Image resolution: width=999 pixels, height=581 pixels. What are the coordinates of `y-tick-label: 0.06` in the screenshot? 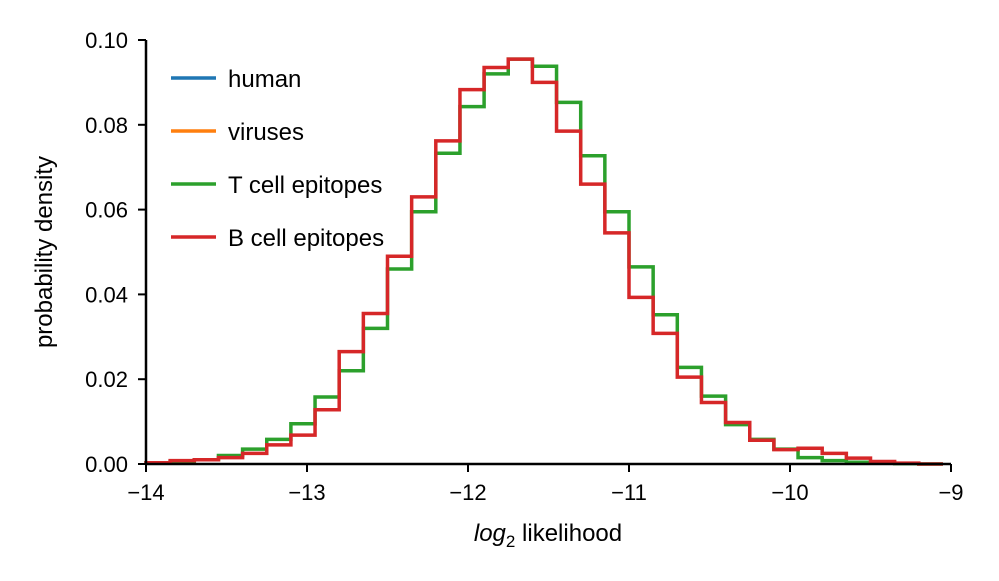 It's located at (106, 210).